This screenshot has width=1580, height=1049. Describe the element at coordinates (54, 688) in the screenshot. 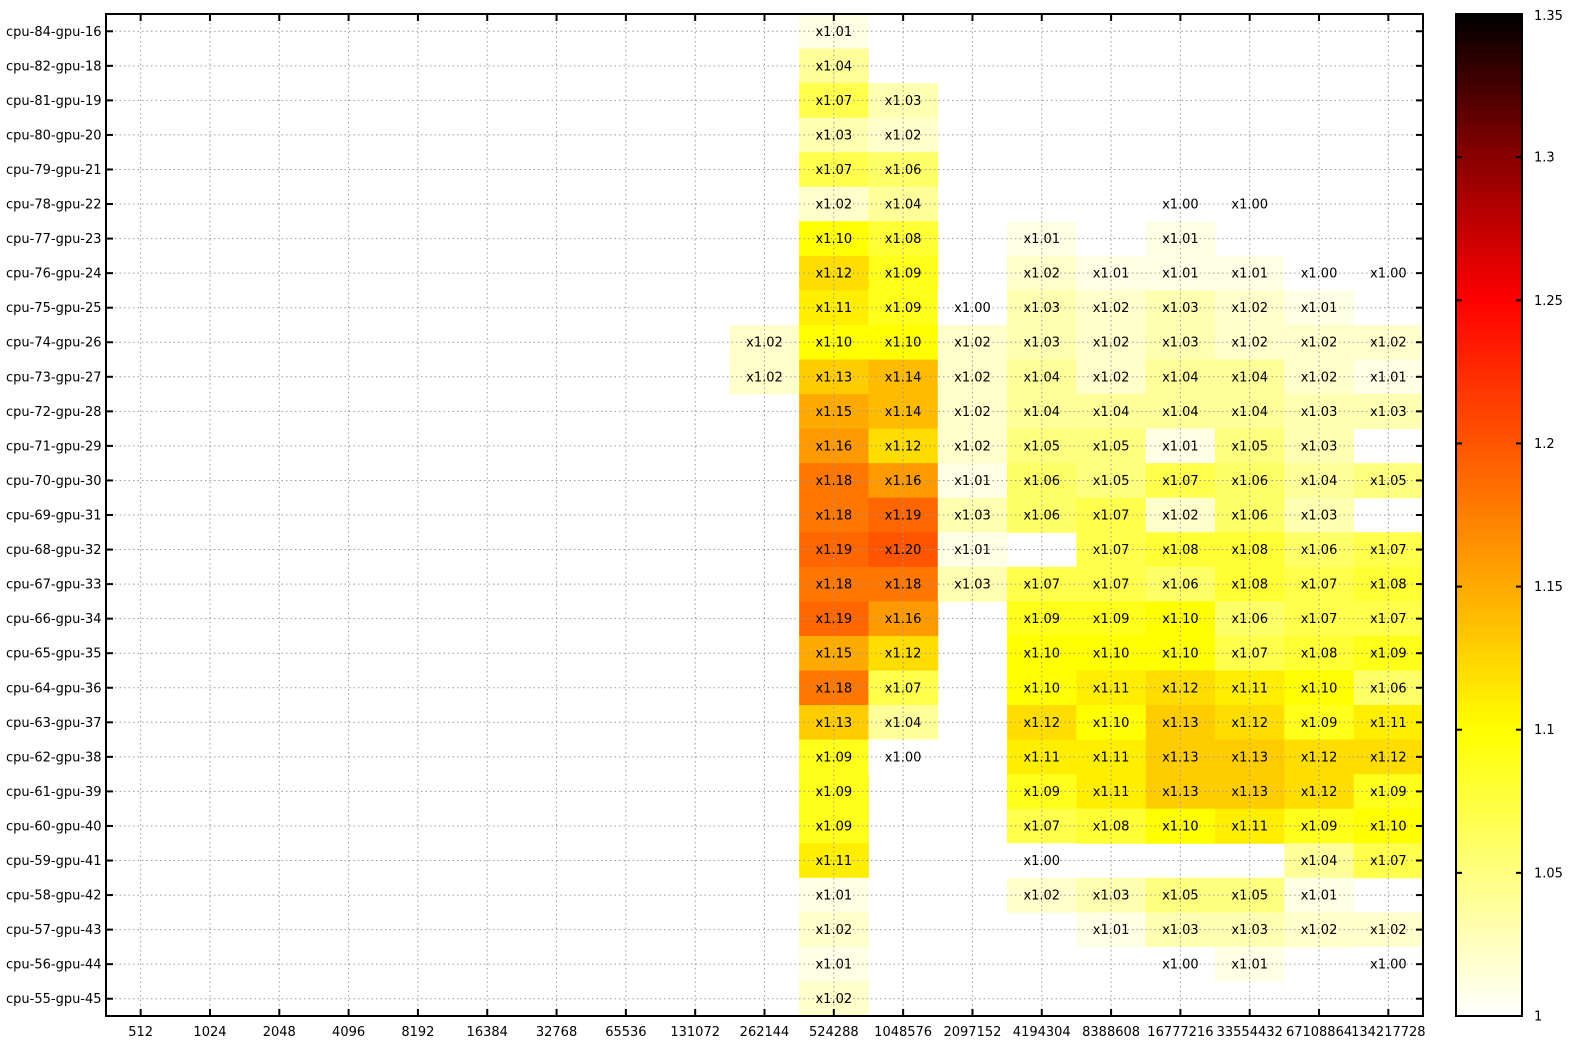

I see `y-tick-label: cpu-64-gpu-36` at that location.